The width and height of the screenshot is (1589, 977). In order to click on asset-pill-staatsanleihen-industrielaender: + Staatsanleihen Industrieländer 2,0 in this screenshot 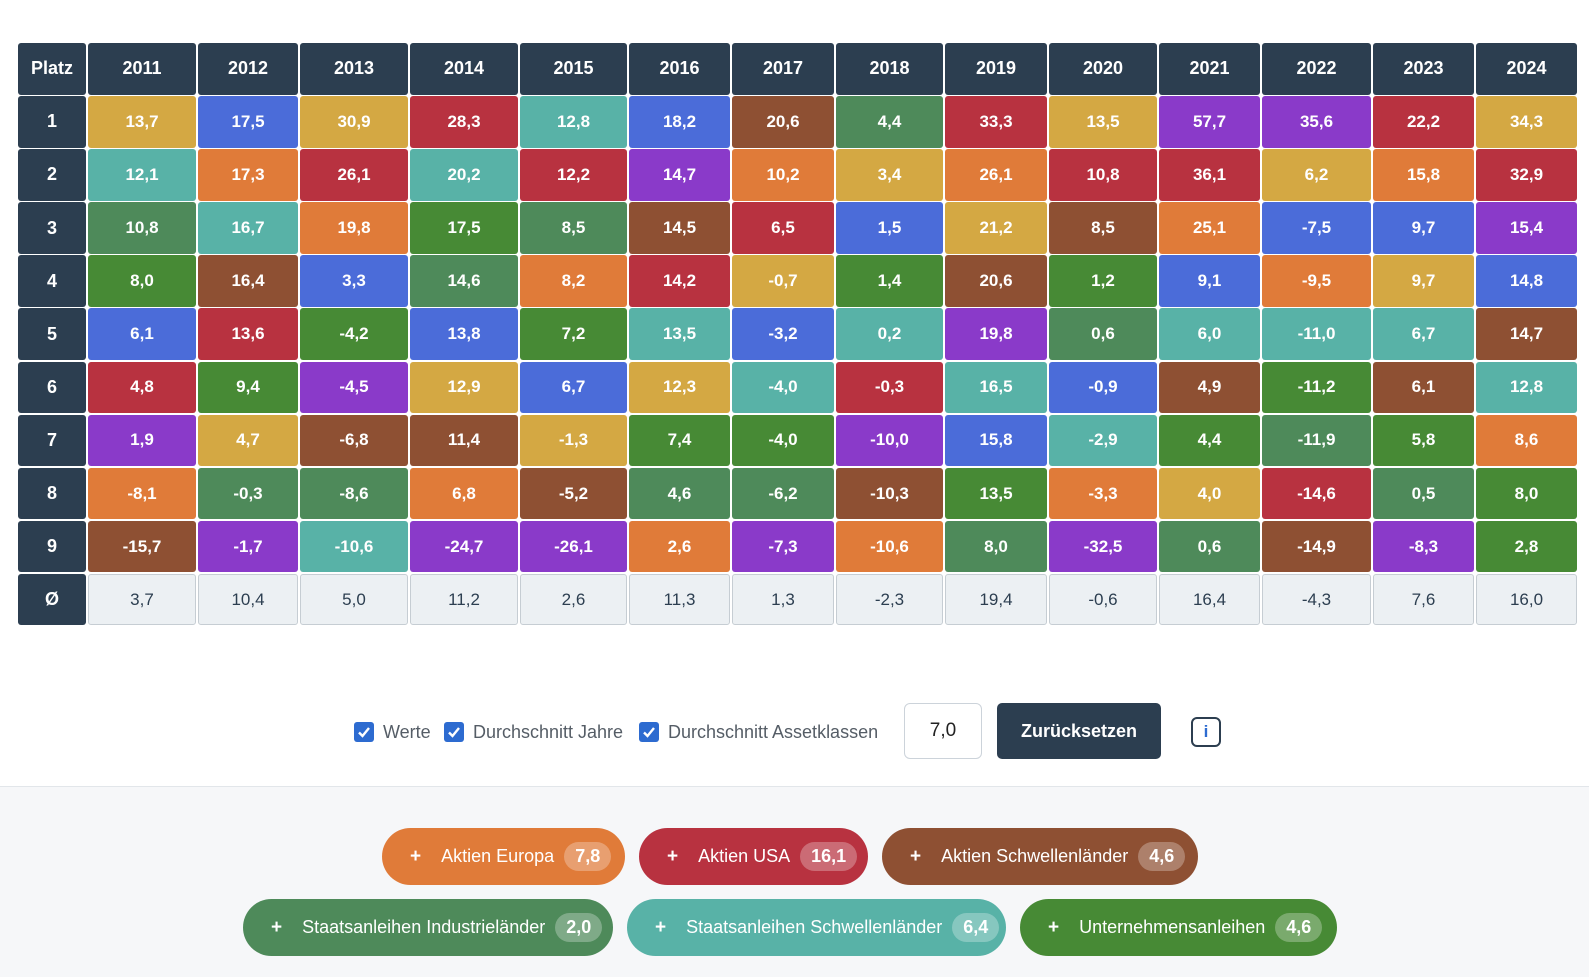, I will do `click(428, 927)`.